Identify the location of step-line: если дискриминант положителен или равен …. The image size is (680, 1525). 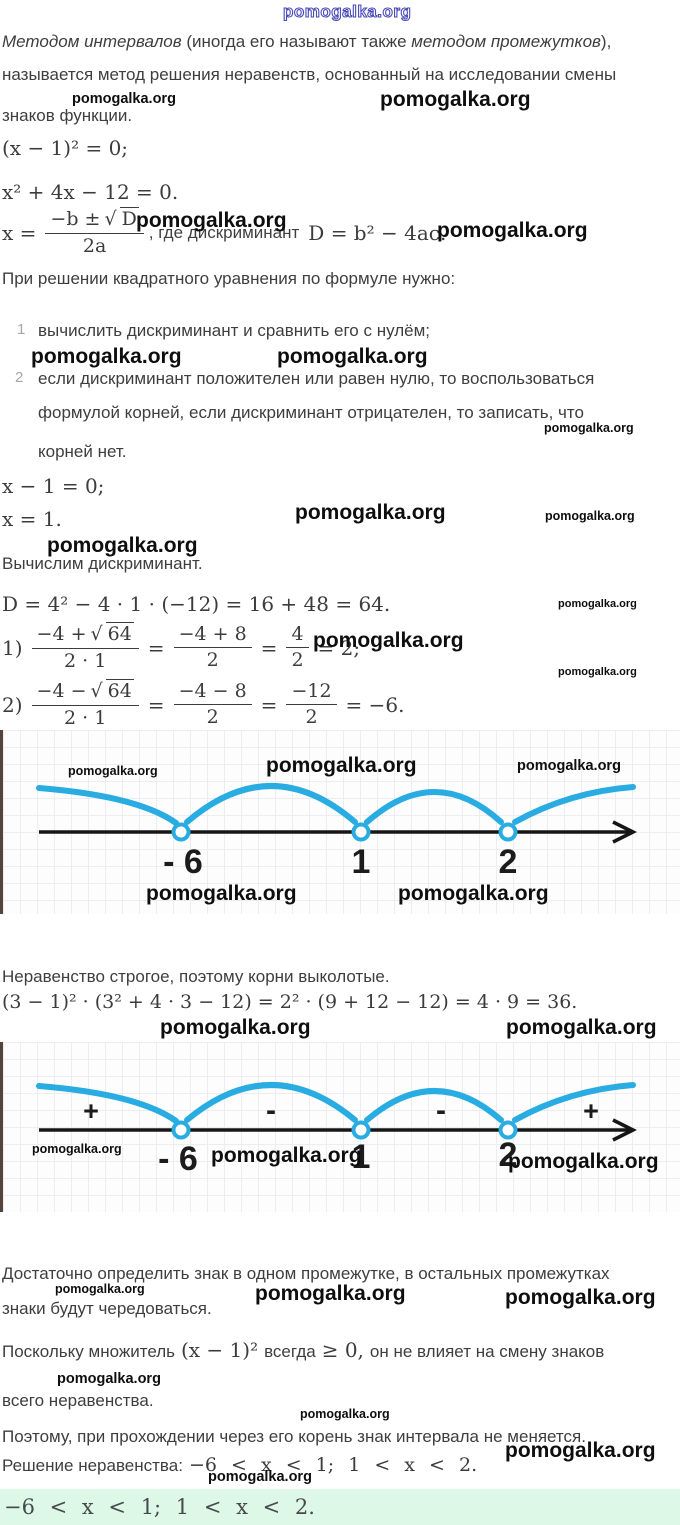
(316, 378).